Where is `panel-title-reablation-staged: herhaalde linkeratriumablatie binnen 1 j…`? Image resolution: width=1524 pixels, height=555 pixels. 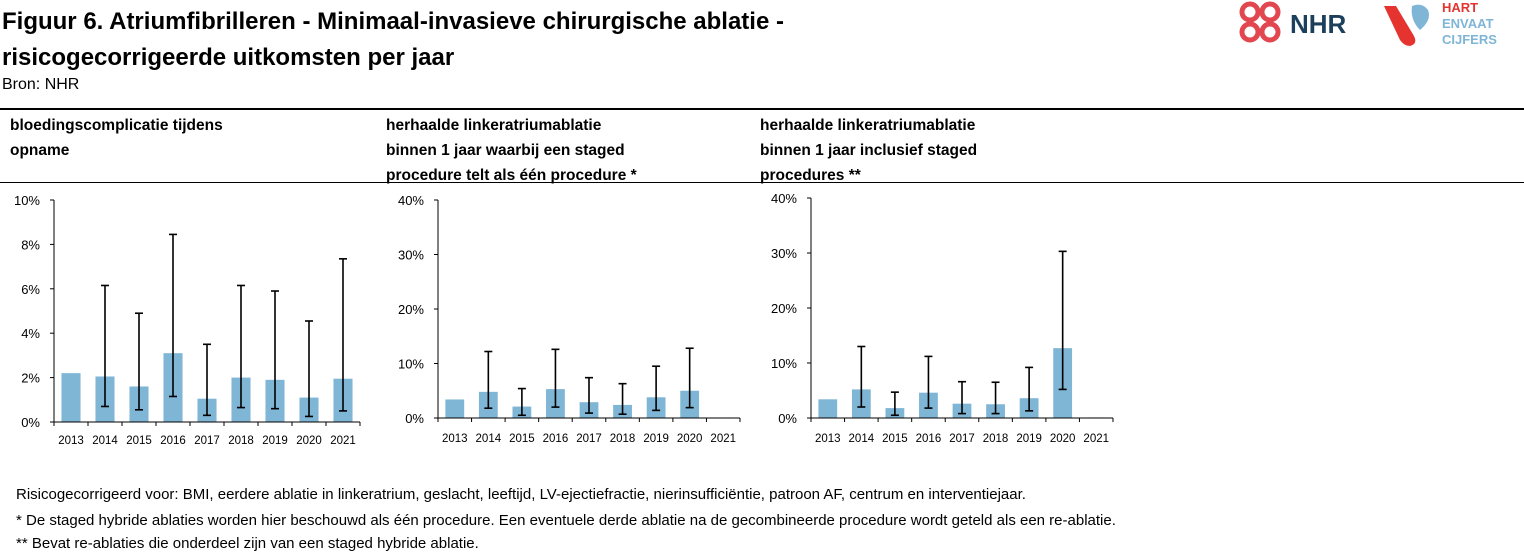
panel-title-reablation-staged: herhaalde linkeratriumablatie binnen 1 j… is located at coordinates (869, 150).